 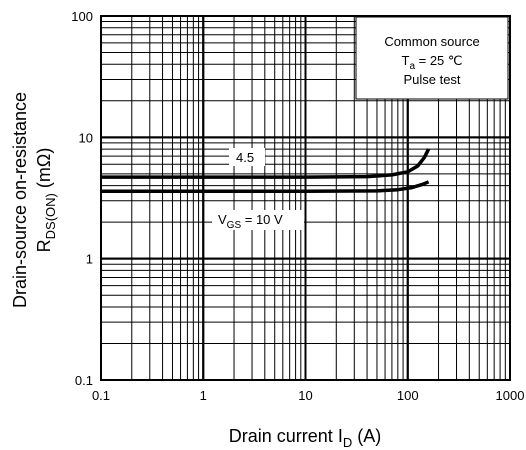 I want to click on conditions-t-symbol: T, so click(x=405, y=60).